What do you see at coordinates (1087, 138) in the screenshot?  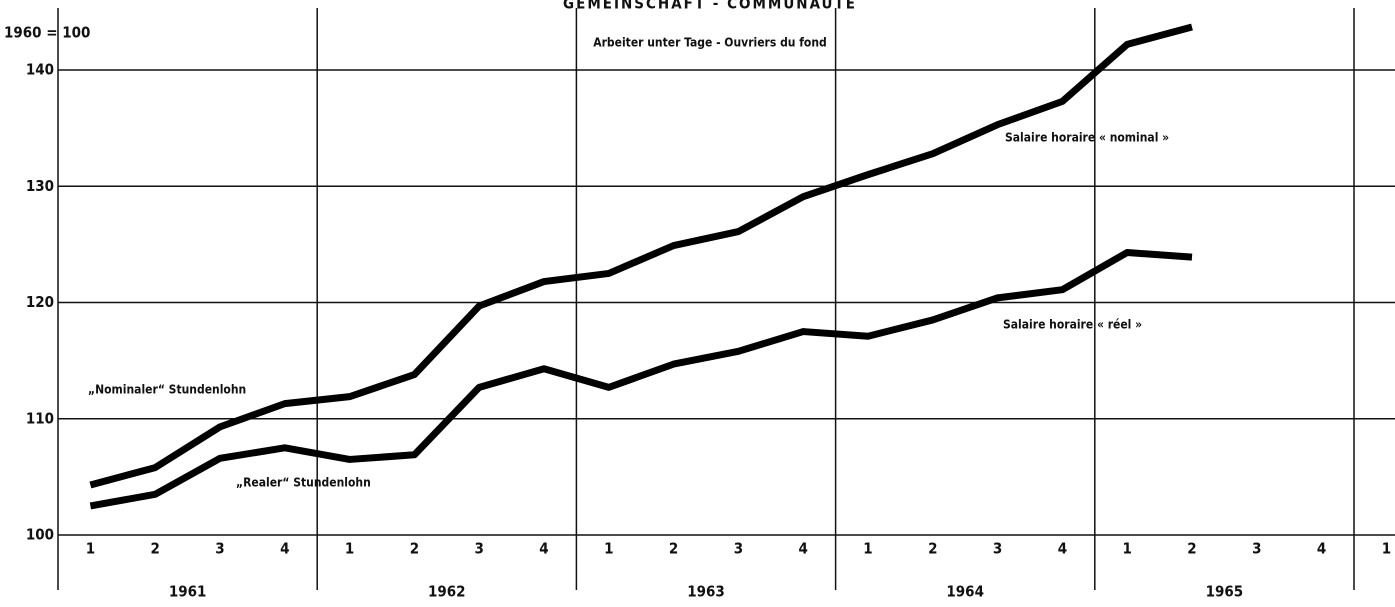 I see `annotation: Salaire horaire « nominal »` at bounding box center [1087, 138].